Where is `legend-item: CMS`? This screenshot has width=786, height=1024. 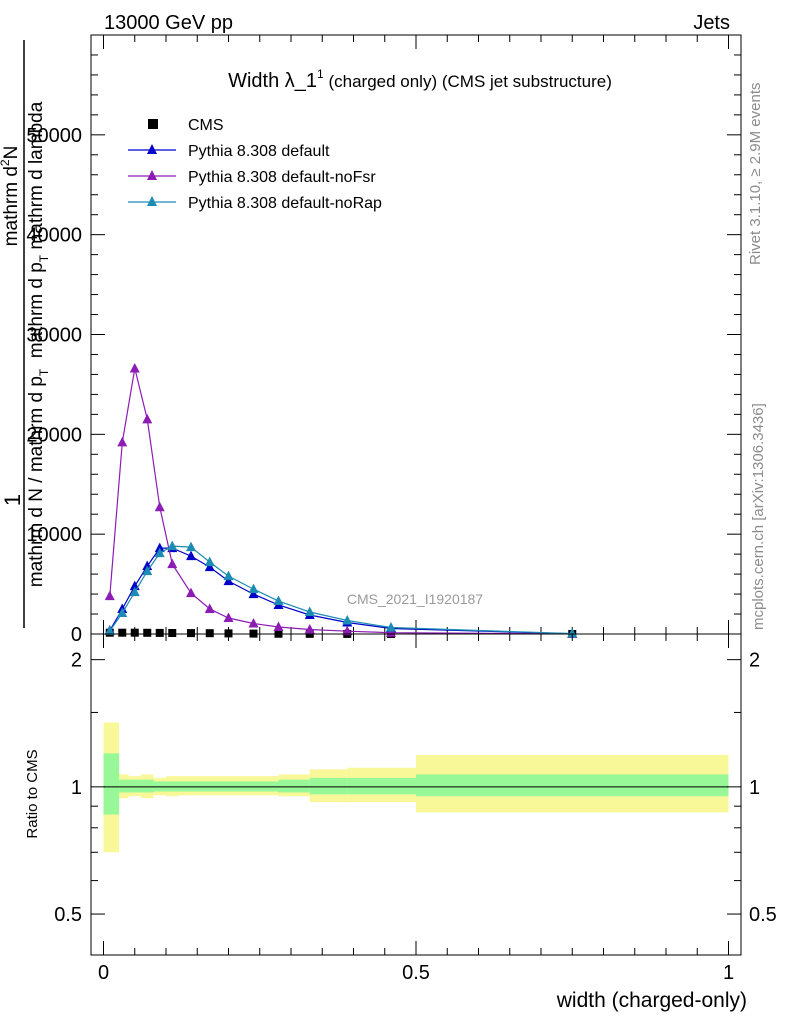 legend-item: CMS is located at coordinates (186, 125).